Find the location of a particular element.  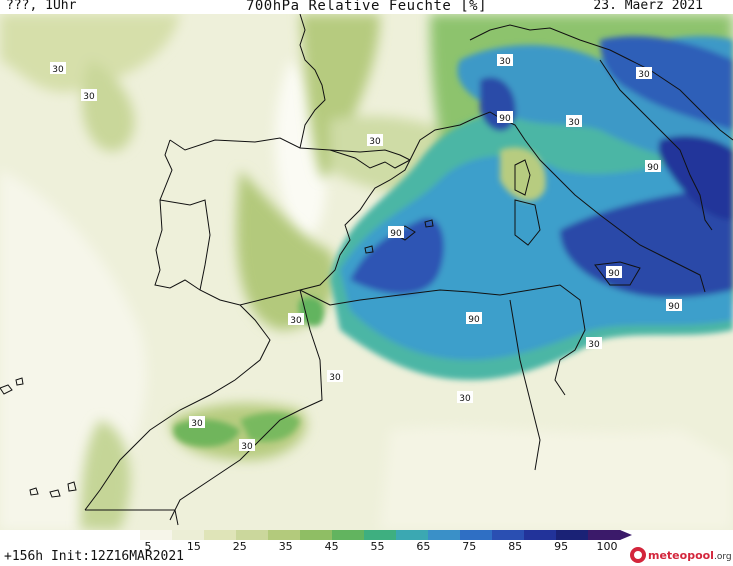

coast-corsica is located at coordinates (522, 177).